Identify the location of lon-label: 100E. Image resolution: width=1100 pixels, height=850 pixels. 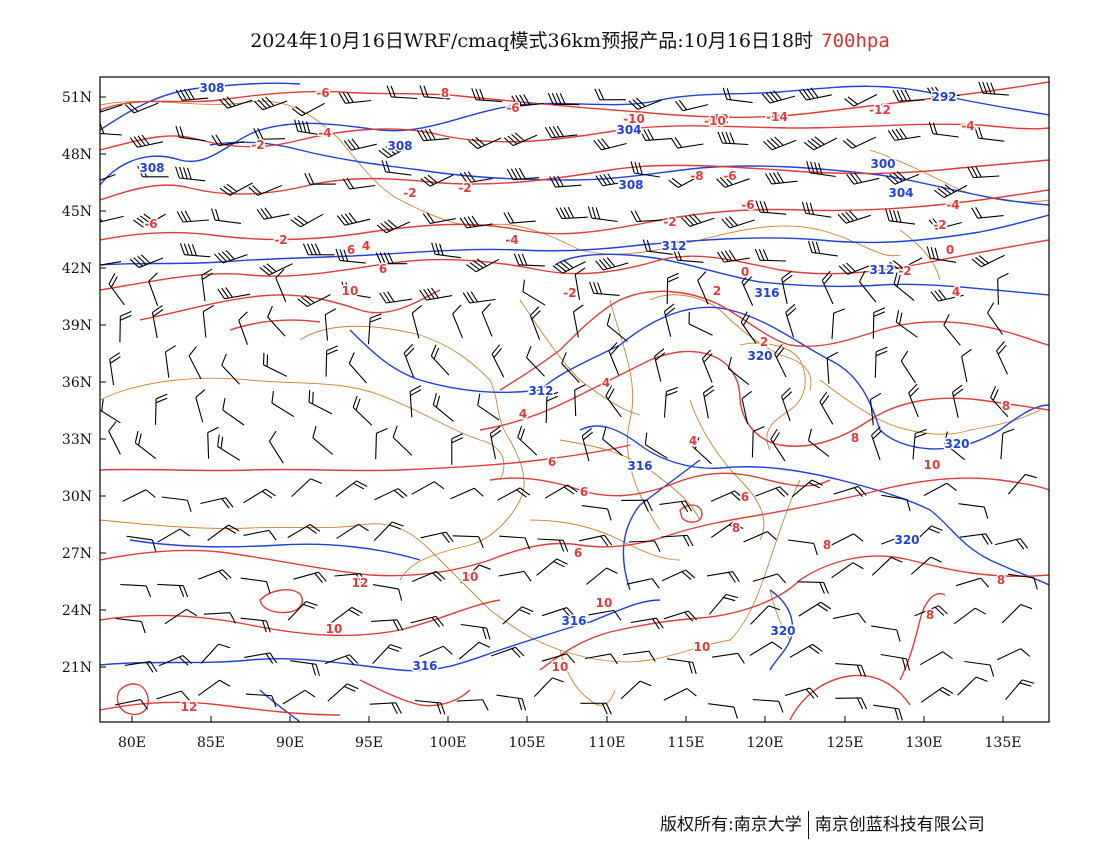
(448, 743).